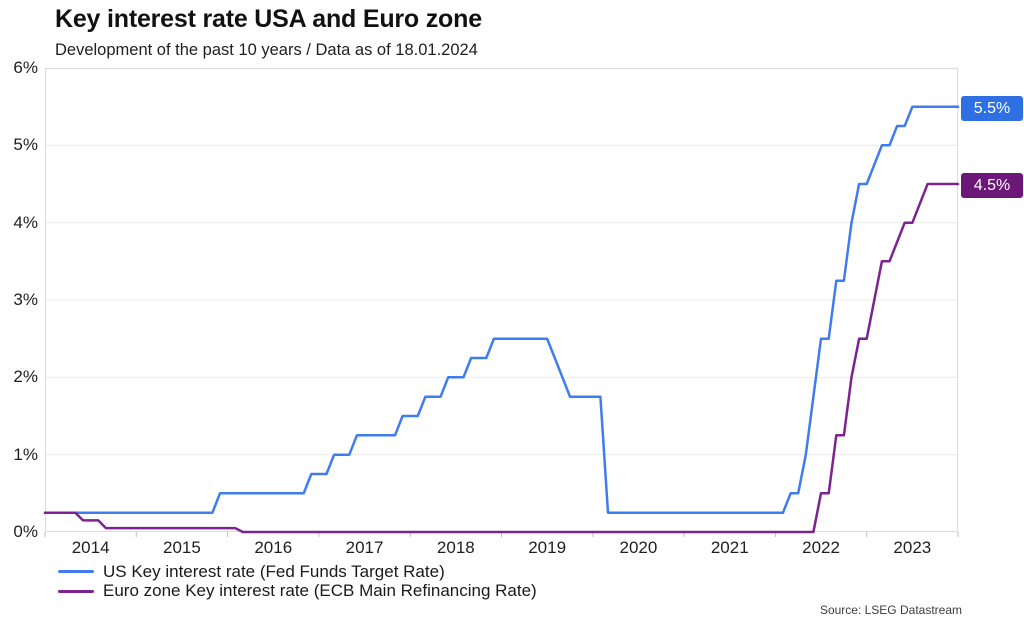 This screenshot has height=623, width=1024. I want to click on euro-line-swatch-icon, so click(76, 591).